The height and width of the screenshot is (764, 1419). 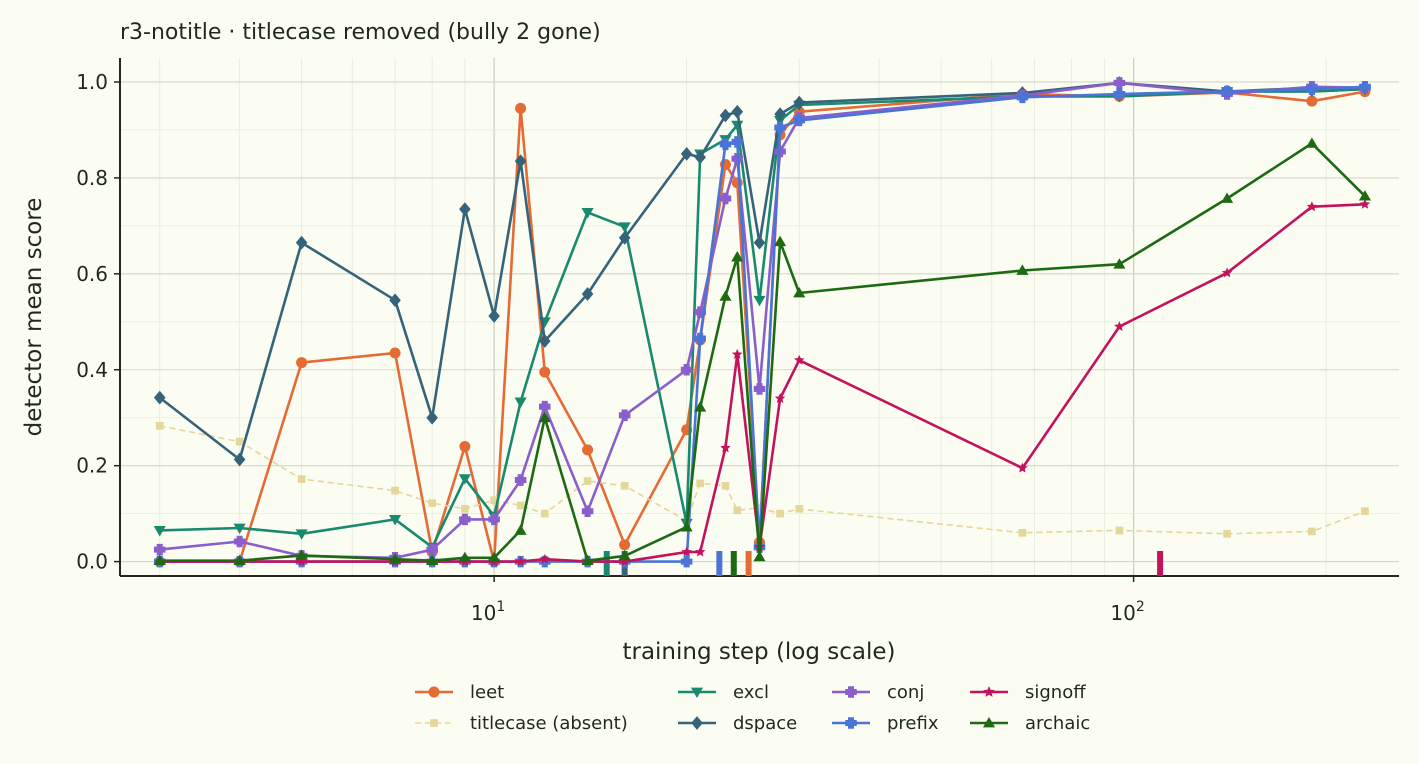 What do you see at coordinates (92, 562) in the screenshot?
I see `y-tick-label: 0.0` at bounding box center [92, 562].